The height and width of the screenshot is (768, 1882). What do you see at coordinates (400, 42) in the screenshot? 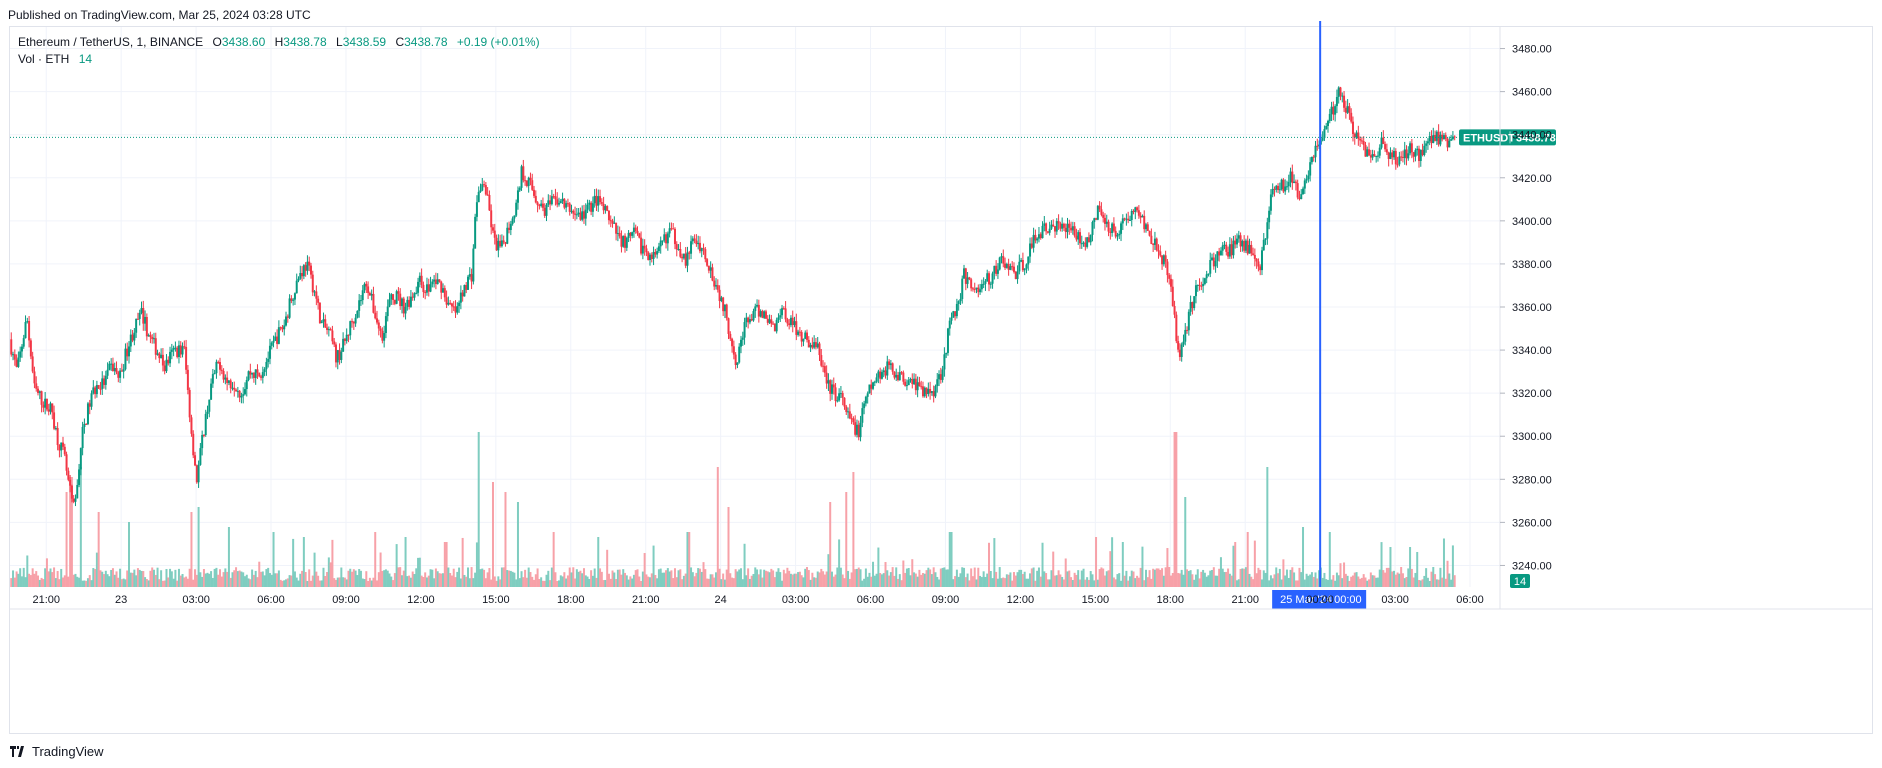
I see `legend-close-label: C` at bounding box center [400, 42].